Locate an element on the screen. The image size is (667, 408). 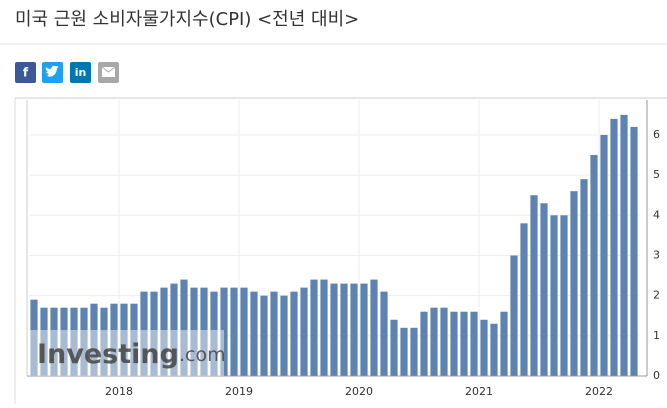
linkedin-glyph: in is located at coordinates (81, 72).